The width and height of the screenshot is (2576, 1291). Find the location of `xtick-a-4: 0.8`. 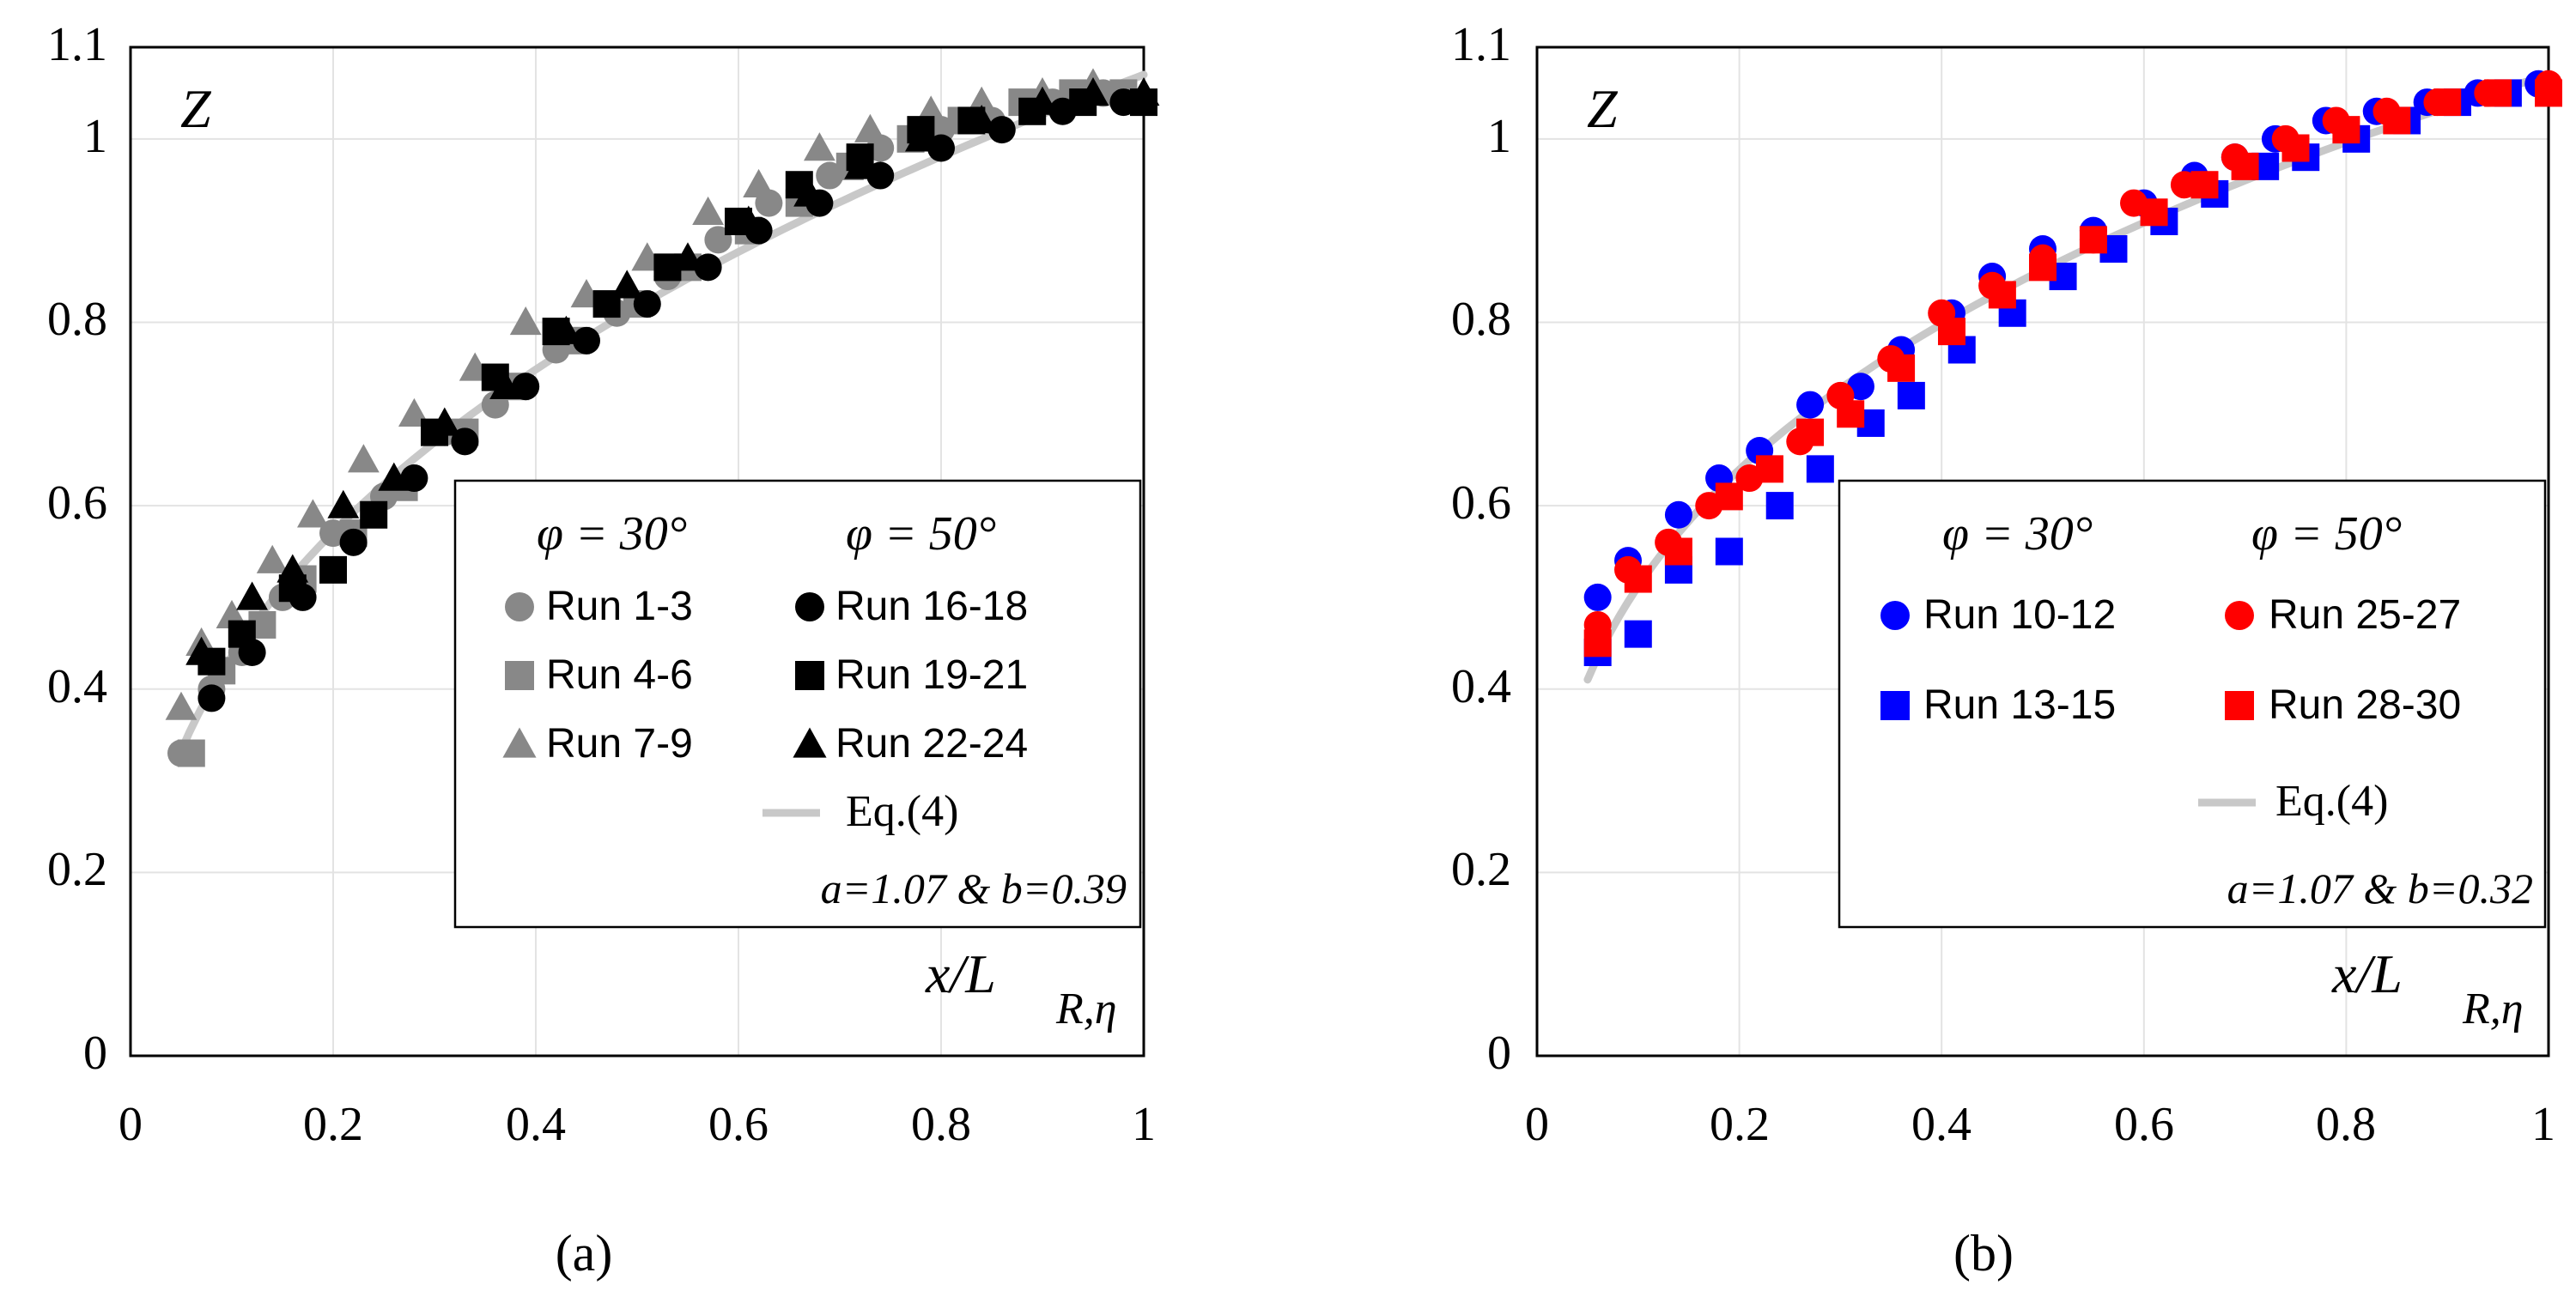

xtick-a-4: 0.8 is located at coordinates (941, 1125).